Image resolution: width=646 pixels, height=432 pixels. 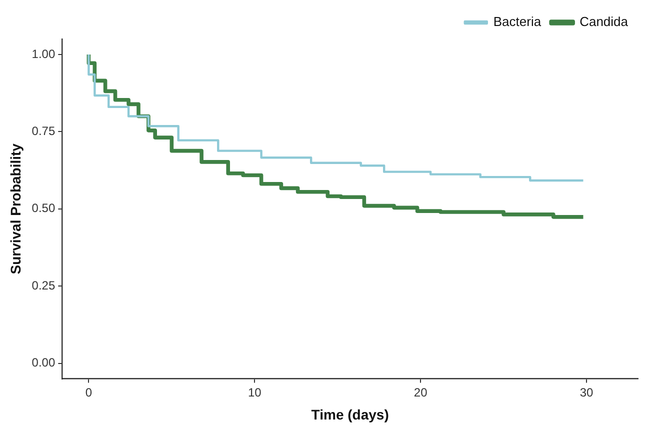 What do you see at coordinates (604, 22) in the screenshot?
I see `legend-label: Candida` at bounding box center [604, 22].